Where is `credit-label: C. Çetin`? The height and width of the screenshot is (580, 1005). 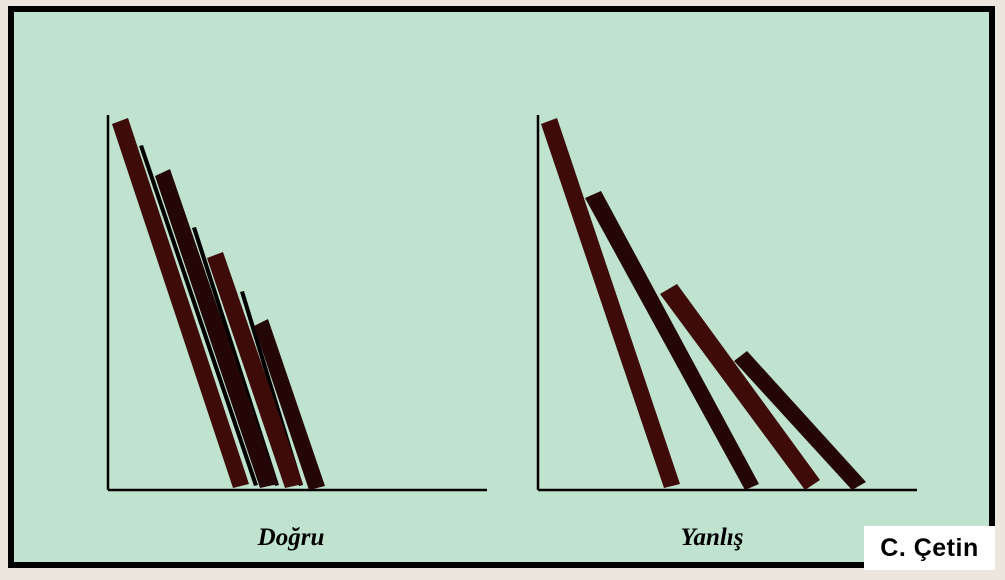
credit-label: C. Çetin is located at coordinates (929, 548).